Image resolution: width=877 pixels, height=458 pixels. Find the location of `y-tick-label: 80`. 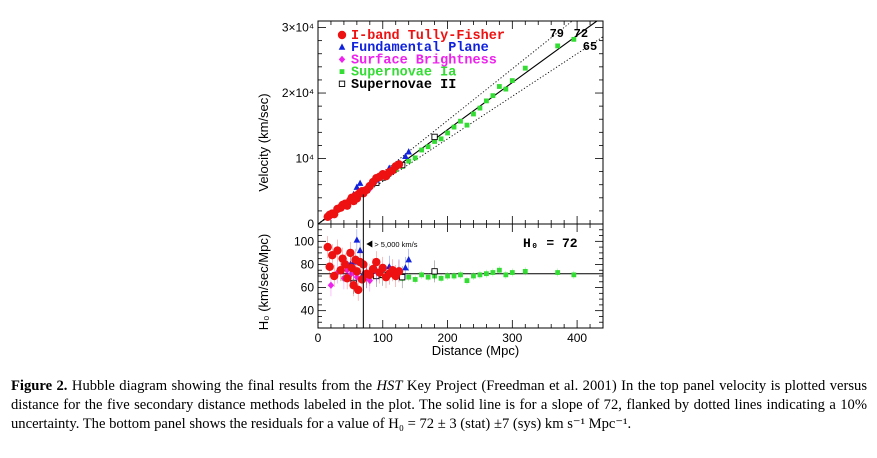

y-tick-label: 80 is located at coordinates (308, 264).